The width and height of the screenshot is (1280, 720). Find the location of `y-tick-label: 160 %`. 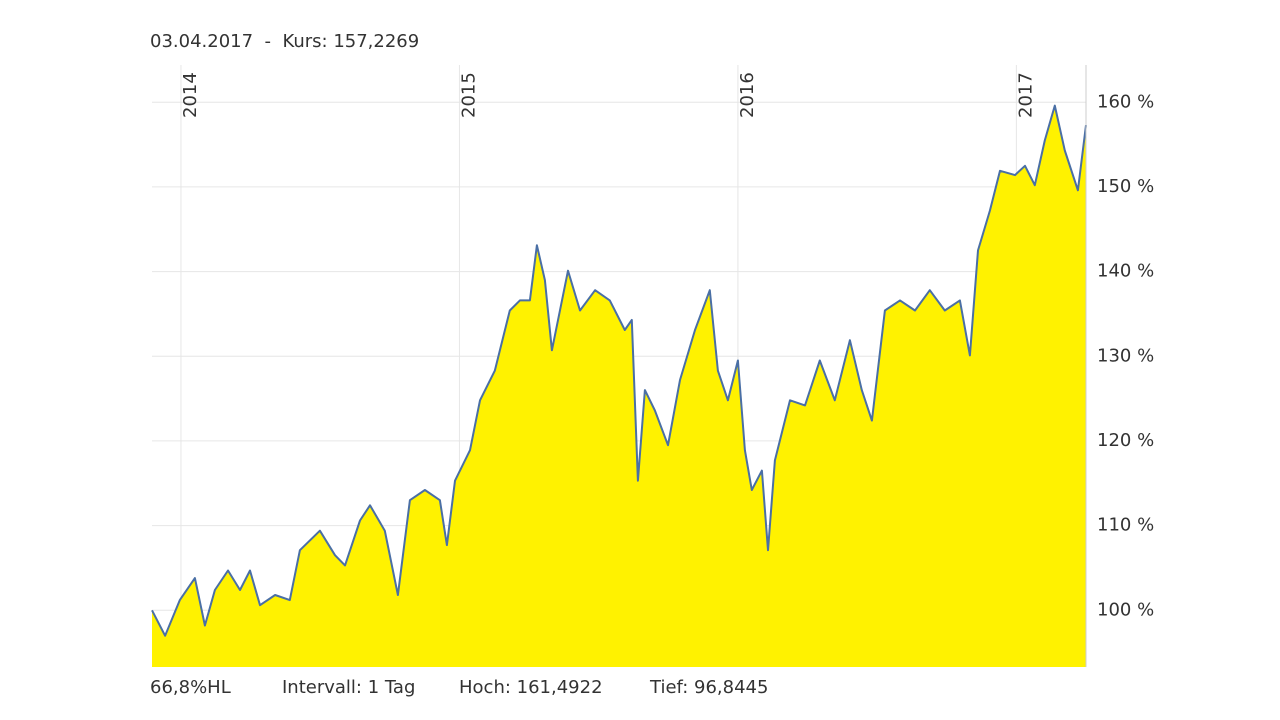

y-tick-label: 160 % is located at coordinates (1125, 101).